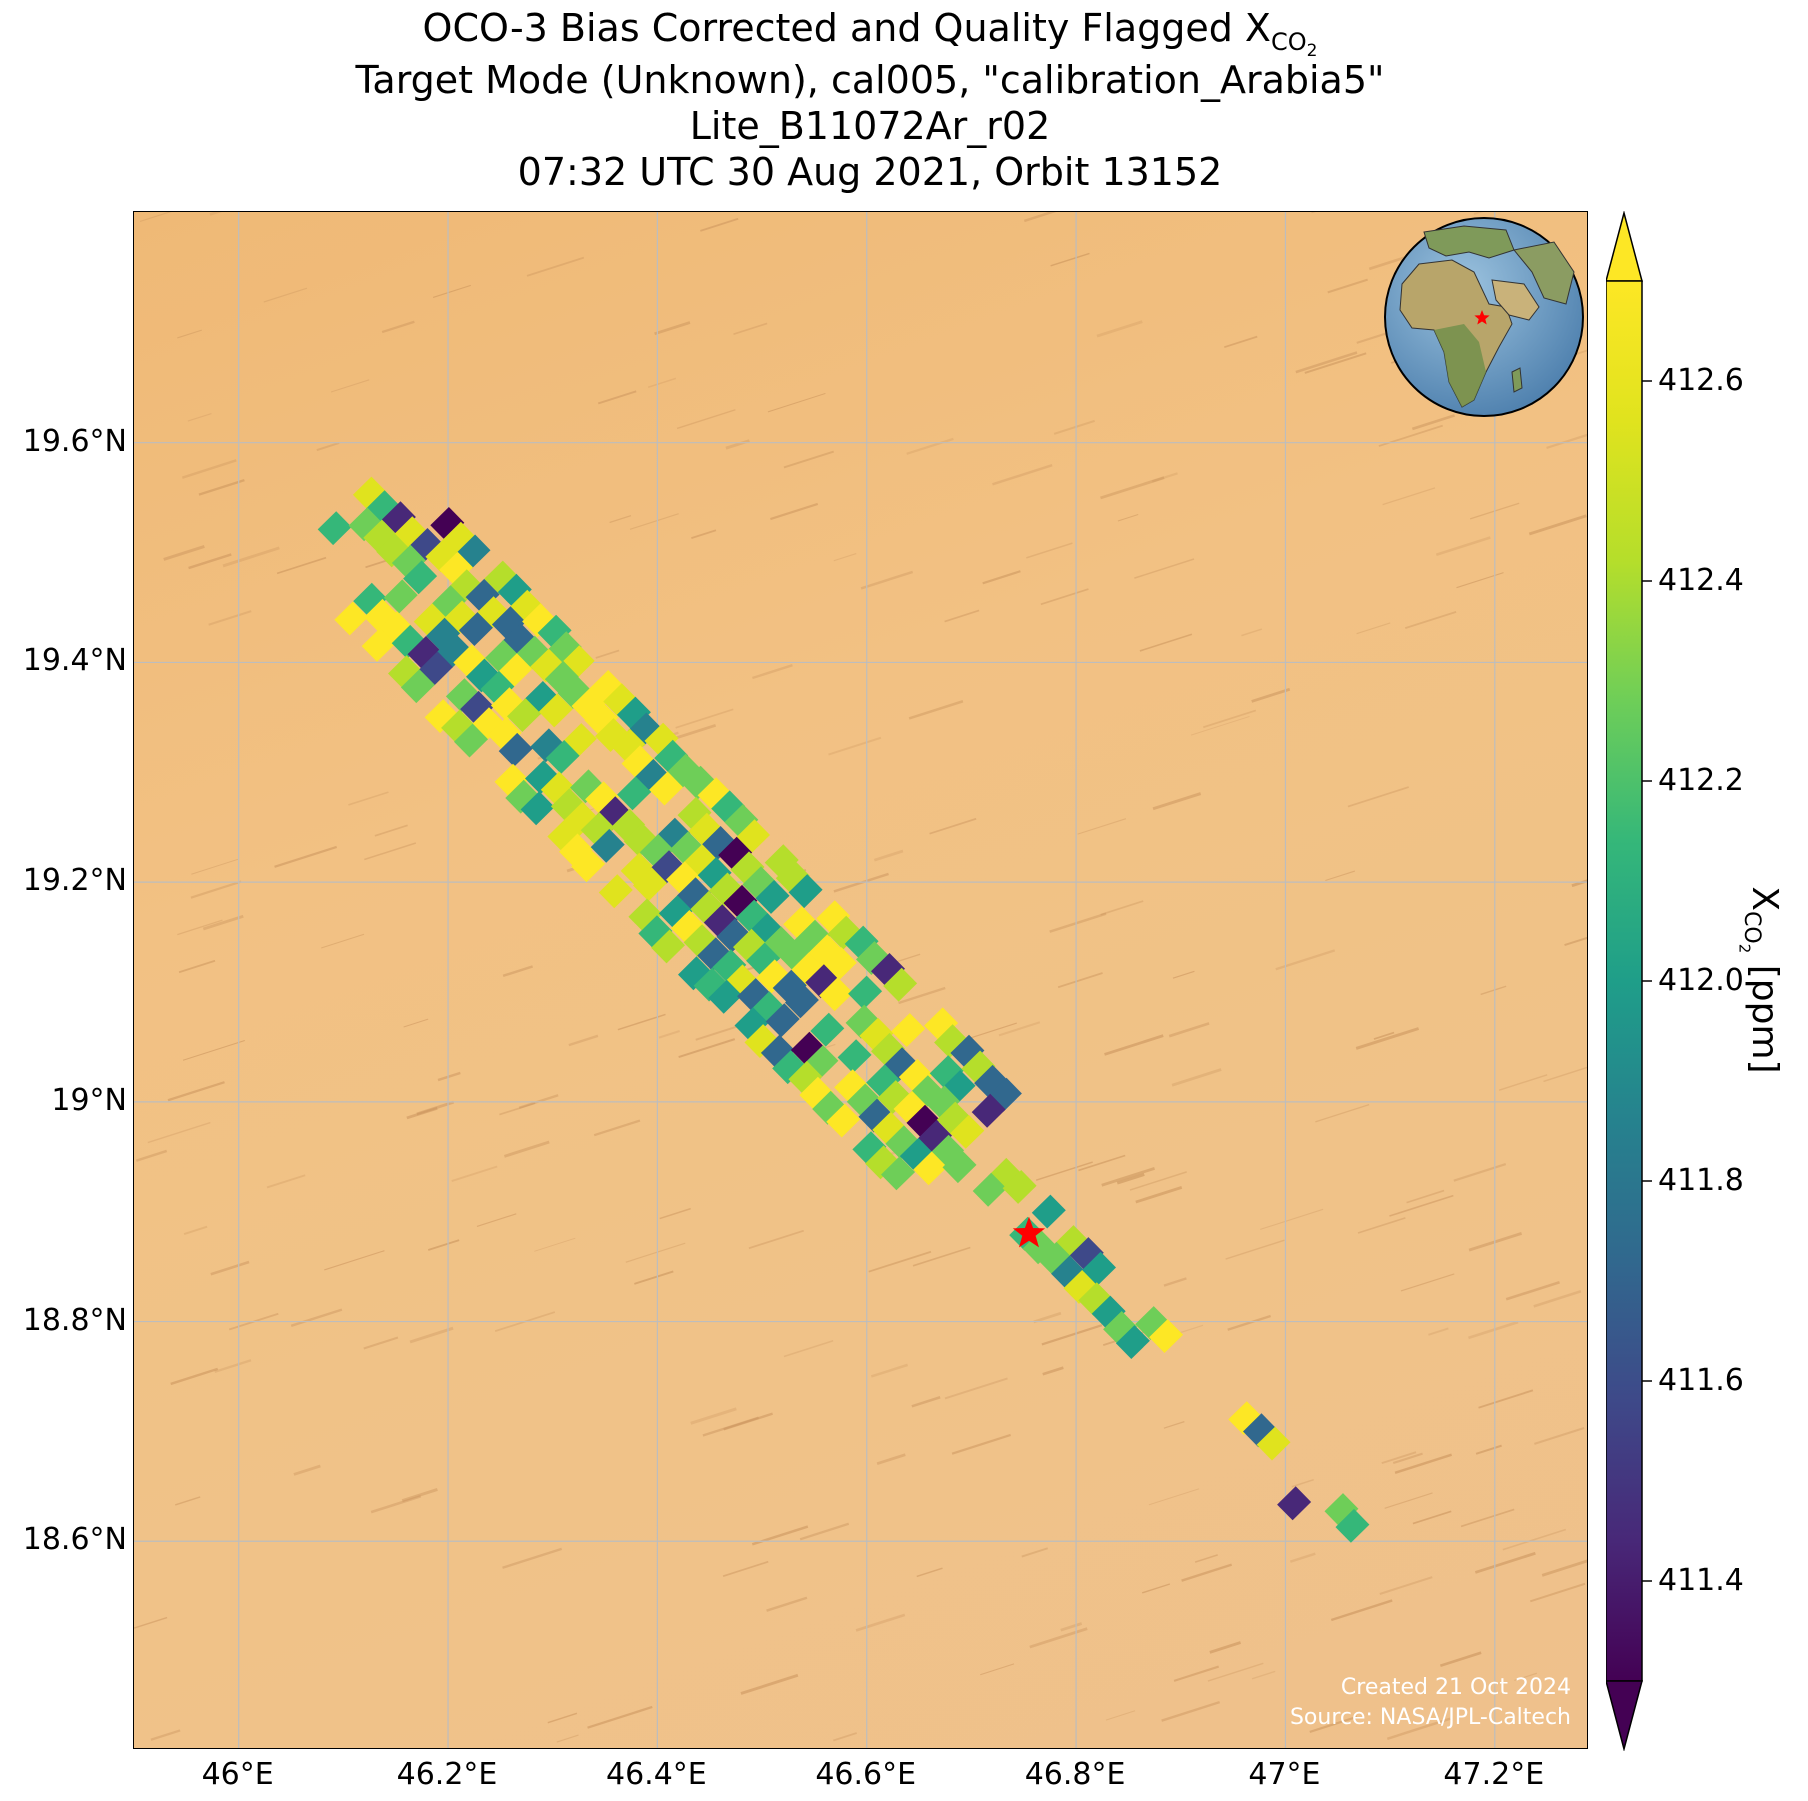 The image size is (1808, 1801). I want to click on lon-tick-label: 46.8°E, so click(1075, 1774).